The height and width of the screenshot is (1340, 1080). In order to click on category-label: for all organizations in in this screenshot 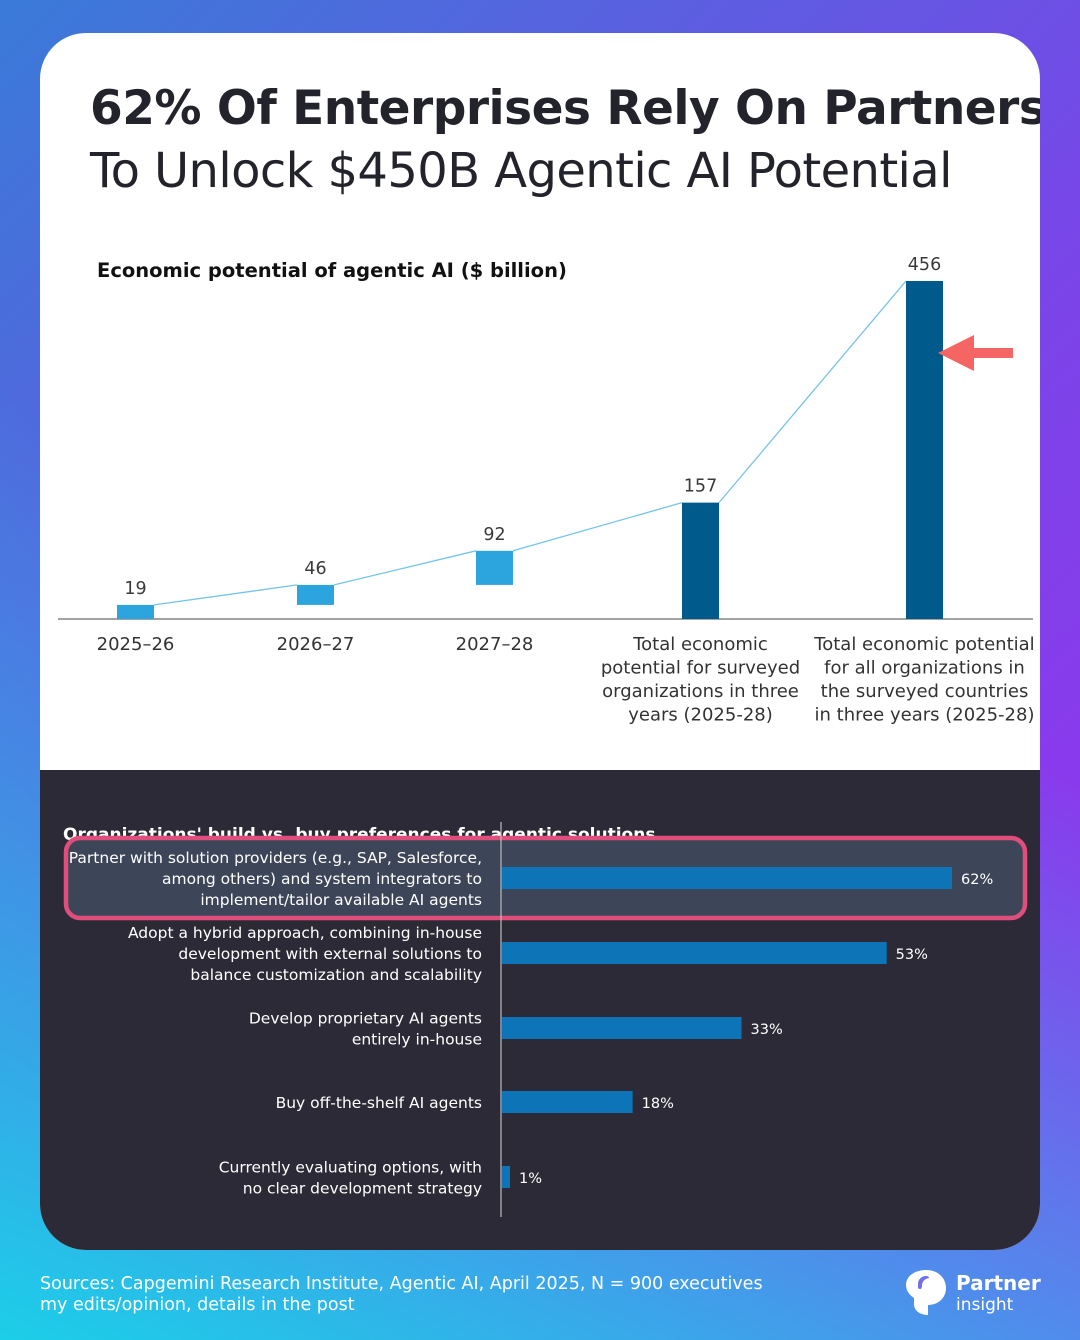, I will do `click(924, 668)`.